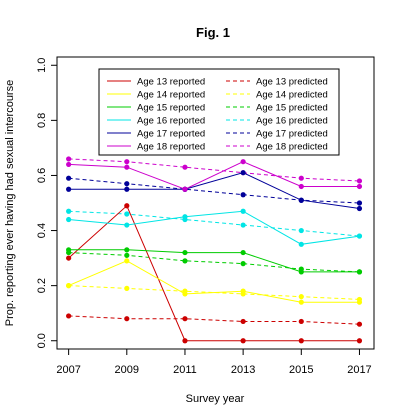 The height and width of the screenshot is (420, 400). I want to click on series-line-age-18-predicted, so click(214, 170).